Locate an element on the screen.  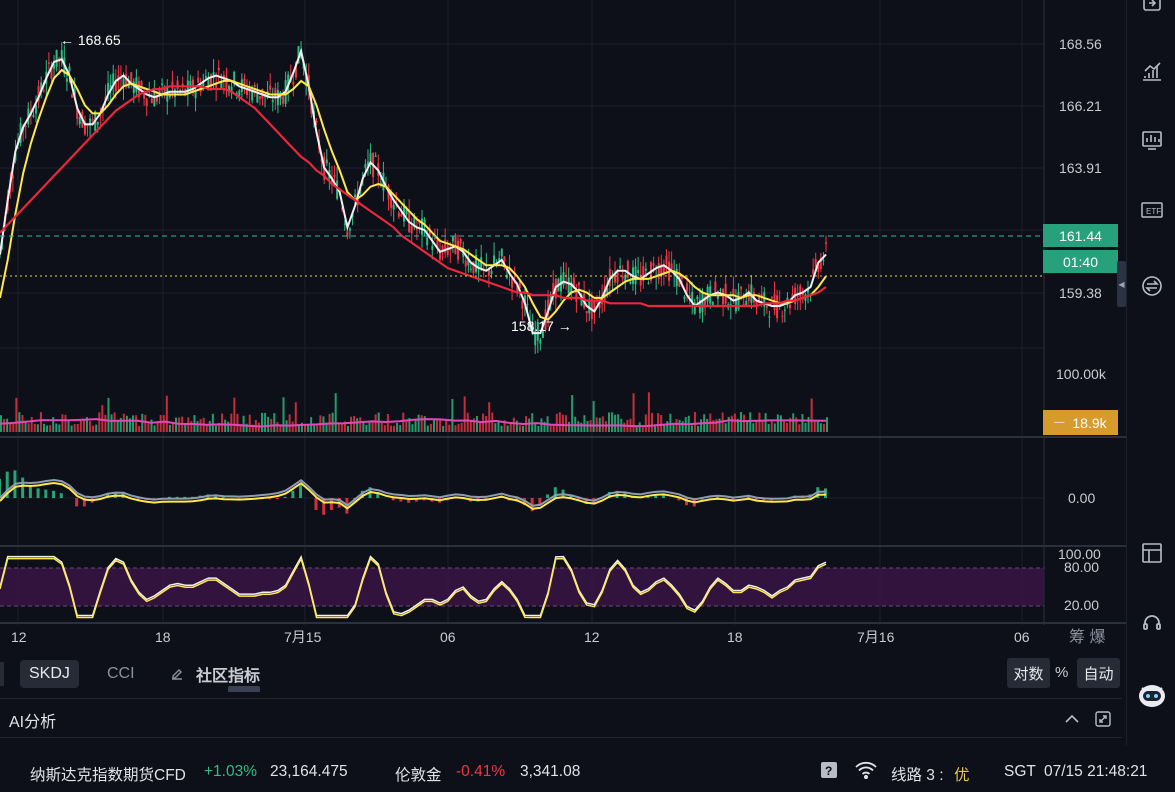
indicator-icon is located at coordinates (1152, 140).